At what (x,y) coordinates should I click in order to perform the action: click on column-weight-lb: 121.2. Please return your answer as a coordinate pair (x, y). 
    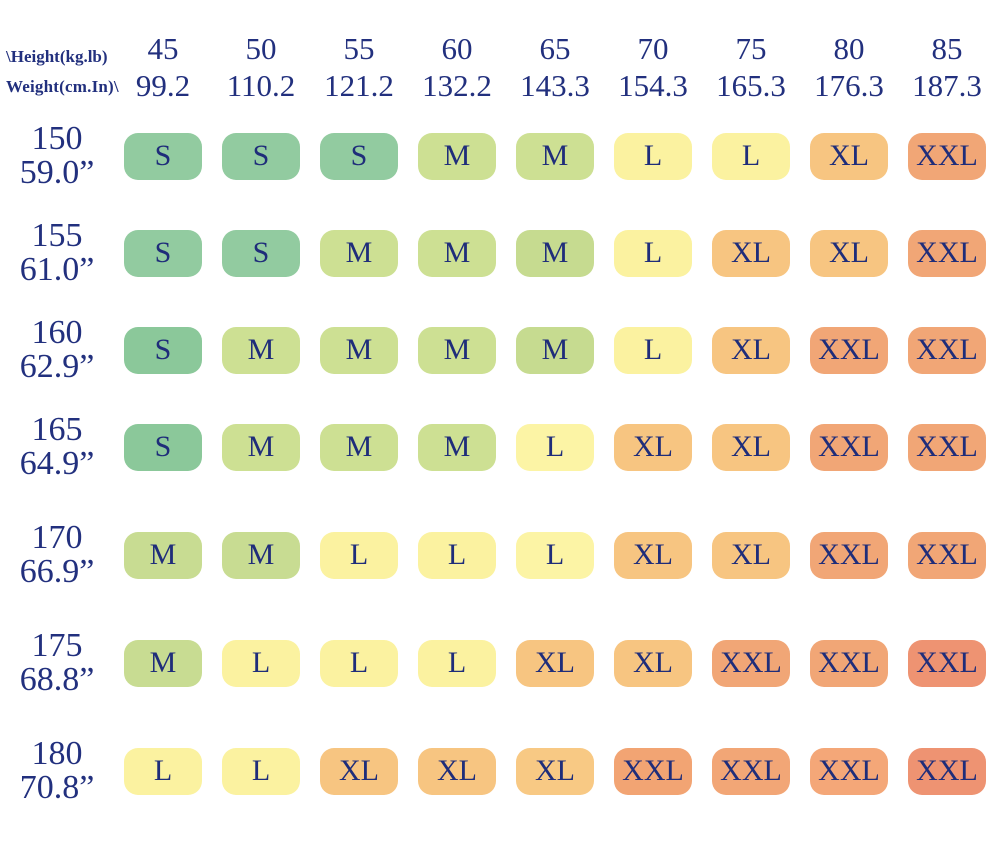
    Looking at the image, I should click on (359, 85).